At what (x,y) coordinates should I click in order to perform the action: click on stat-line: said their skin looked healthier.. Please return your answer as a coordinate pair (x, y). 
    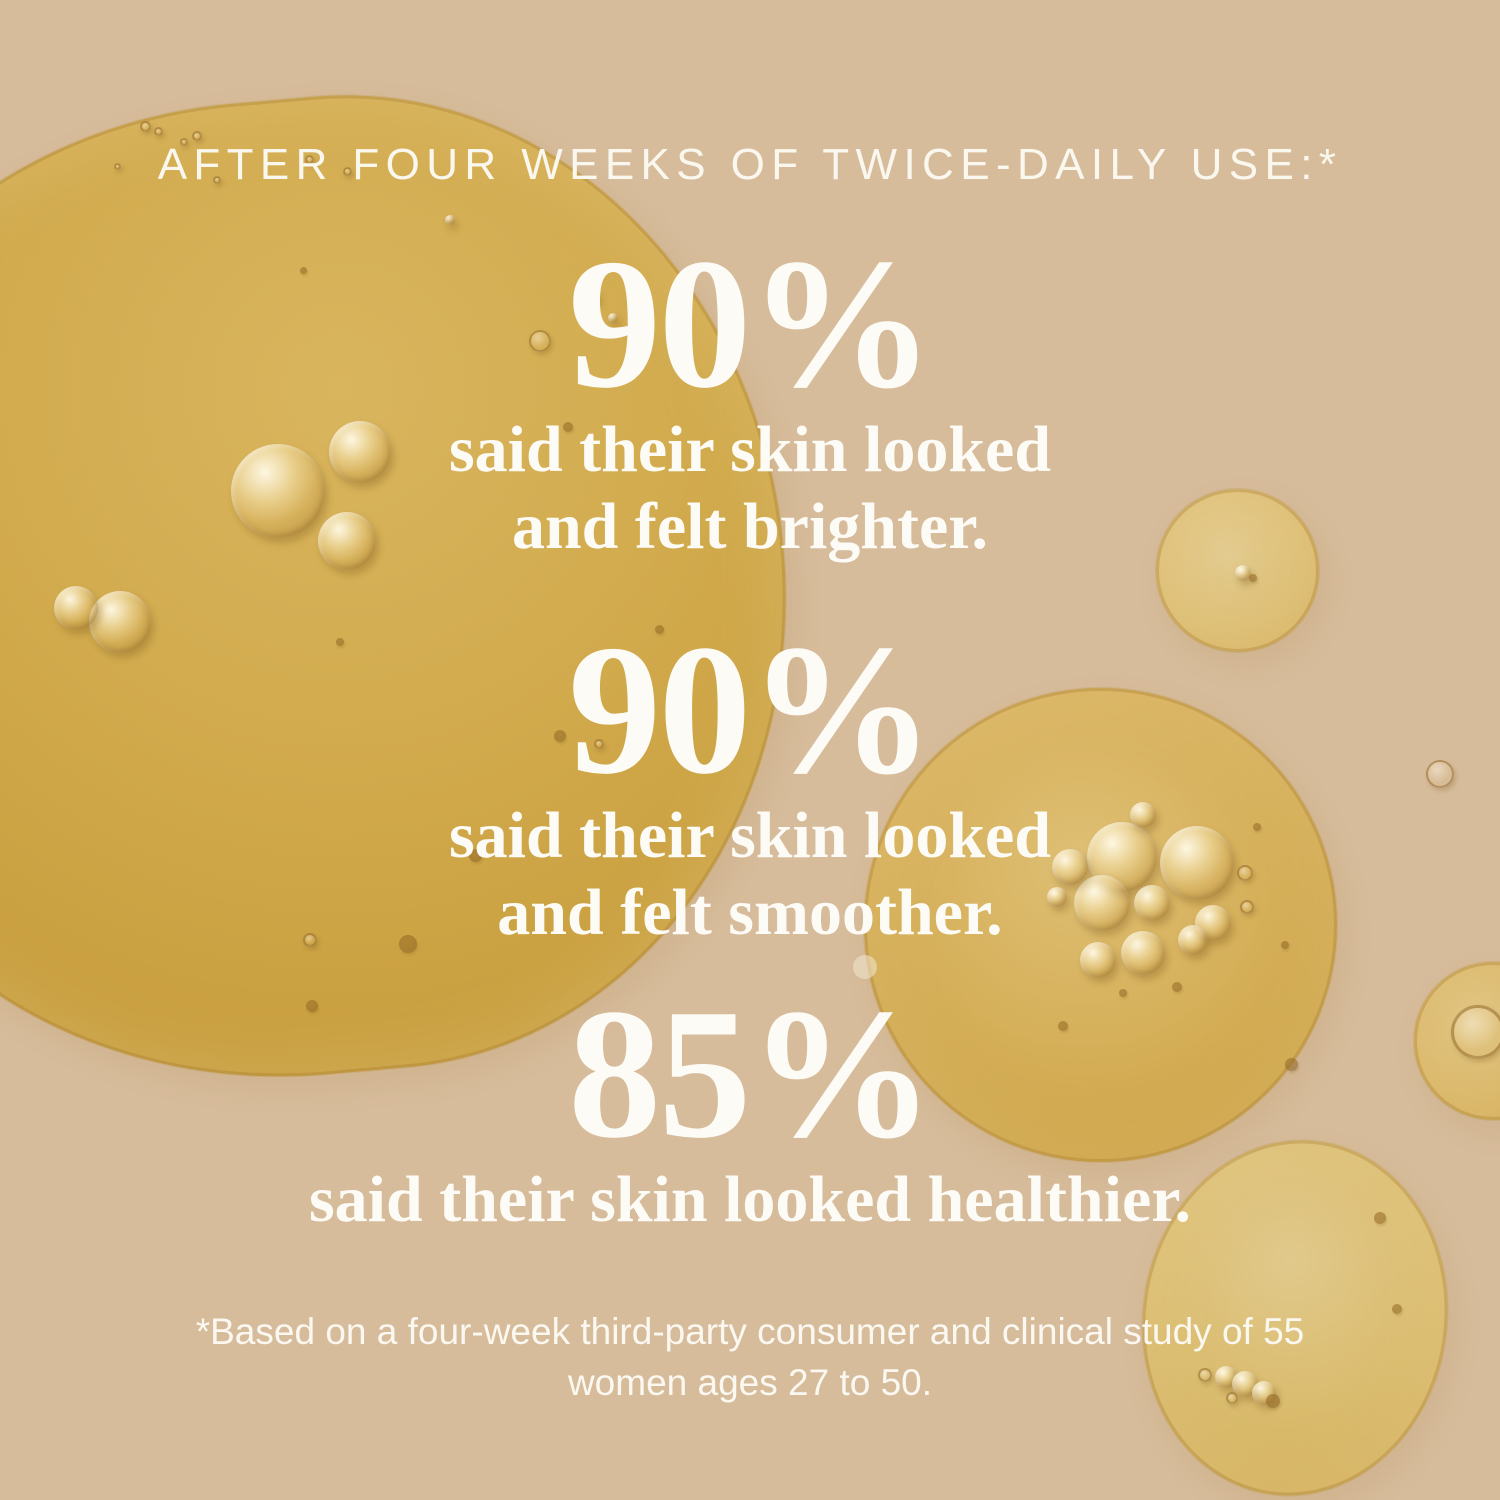
    Looking at the image, I should click on (749, 1199).